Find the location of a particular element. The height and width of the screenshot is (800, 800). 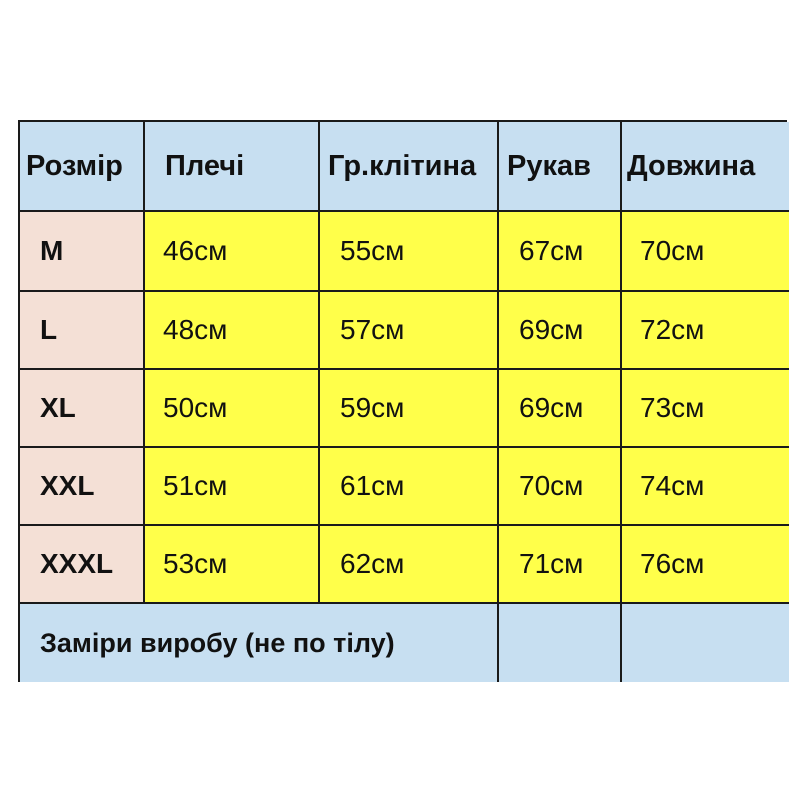

measurement-cell: 62см is located at coordinates (409, 565).